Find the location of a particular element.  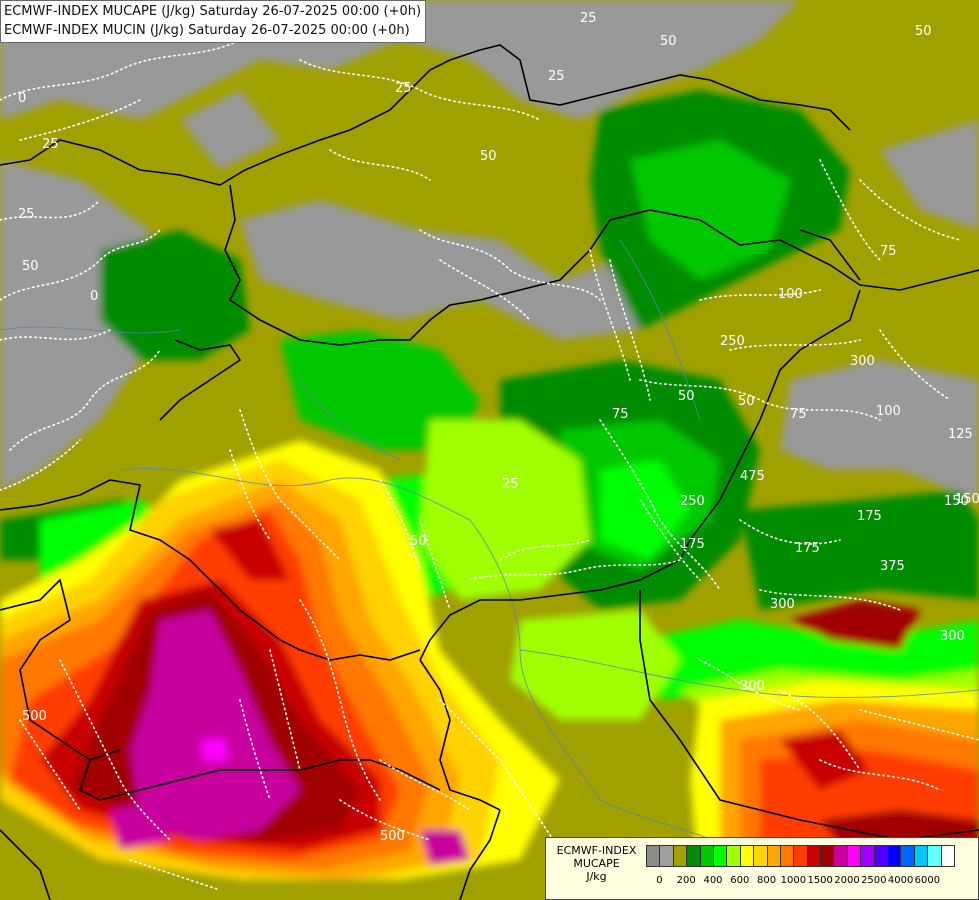

legend-tick-label: 800 is located at coordinates (767, 880).